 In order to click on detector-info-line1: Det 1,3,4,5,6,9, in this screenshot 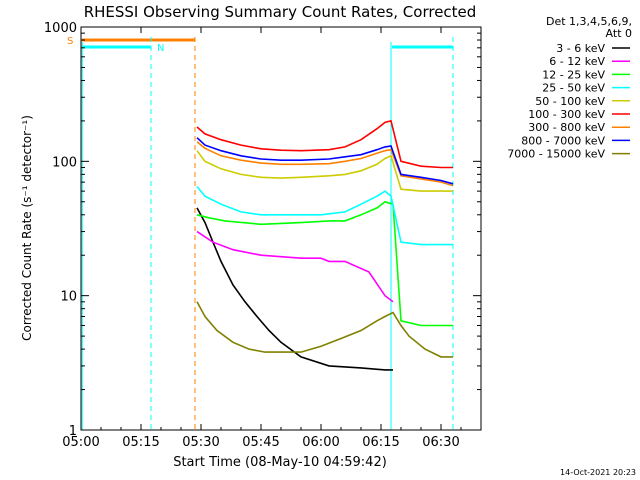, I will do `click(589, 21)`.